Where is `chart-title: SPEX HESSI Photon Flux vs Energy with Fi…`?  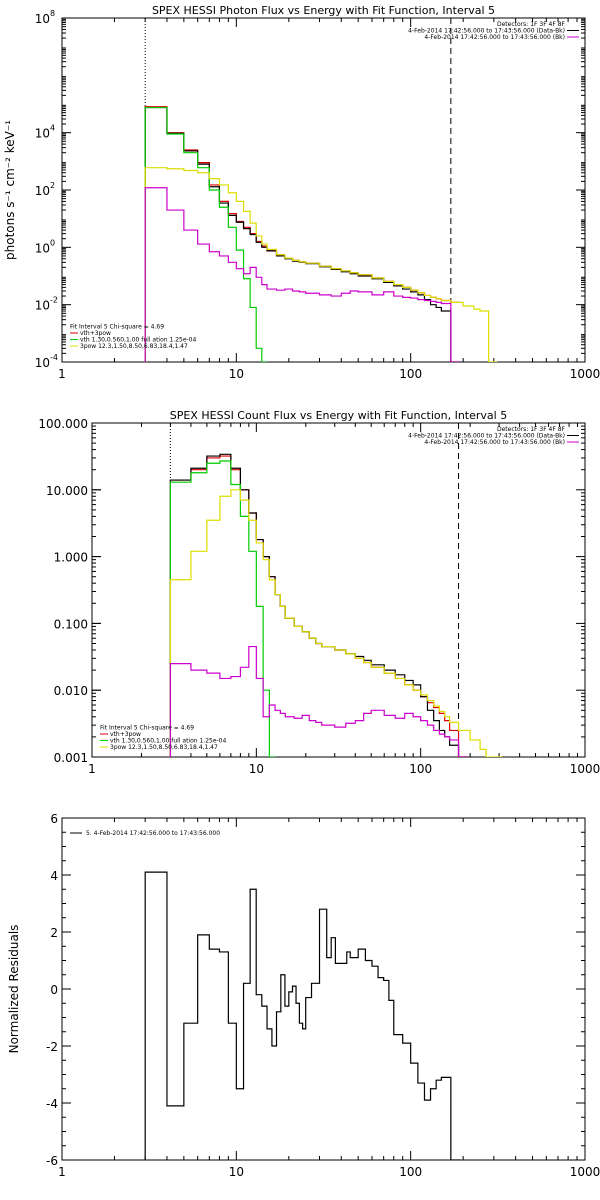
chart-title: SPEX HESSI Photon Flux vs Energy with Fi… is located at coordinates (323, 10).